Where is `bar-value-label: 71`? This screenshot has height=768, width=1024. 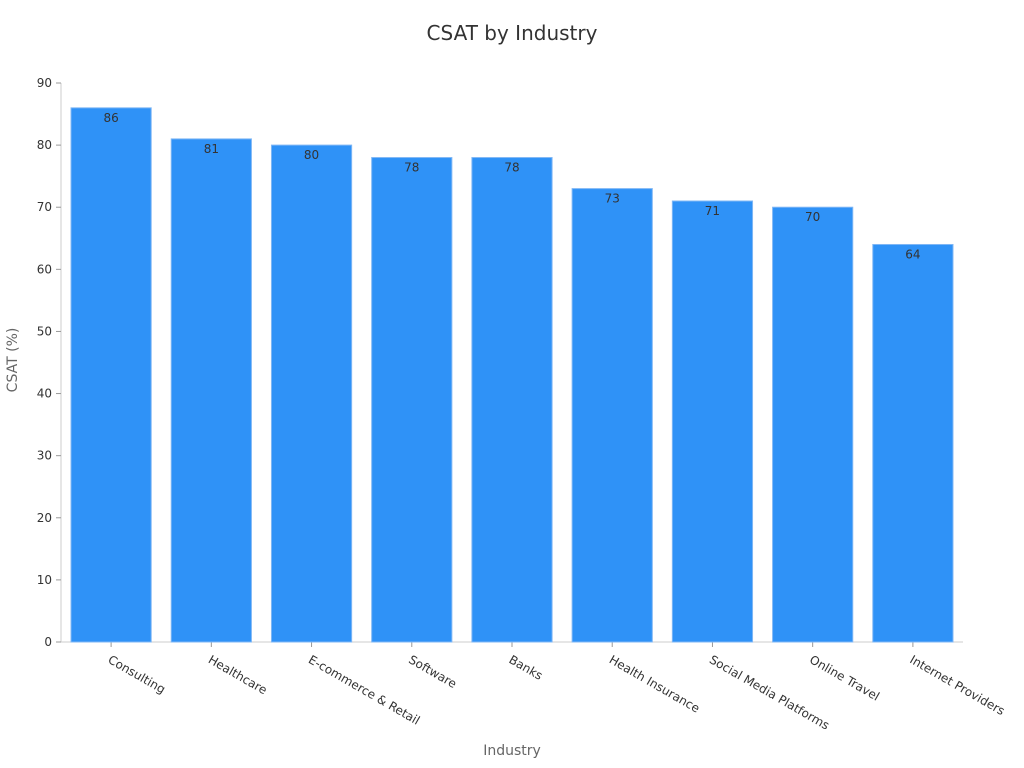
bar-value-label: 71 is located at coordinates (712, 211).